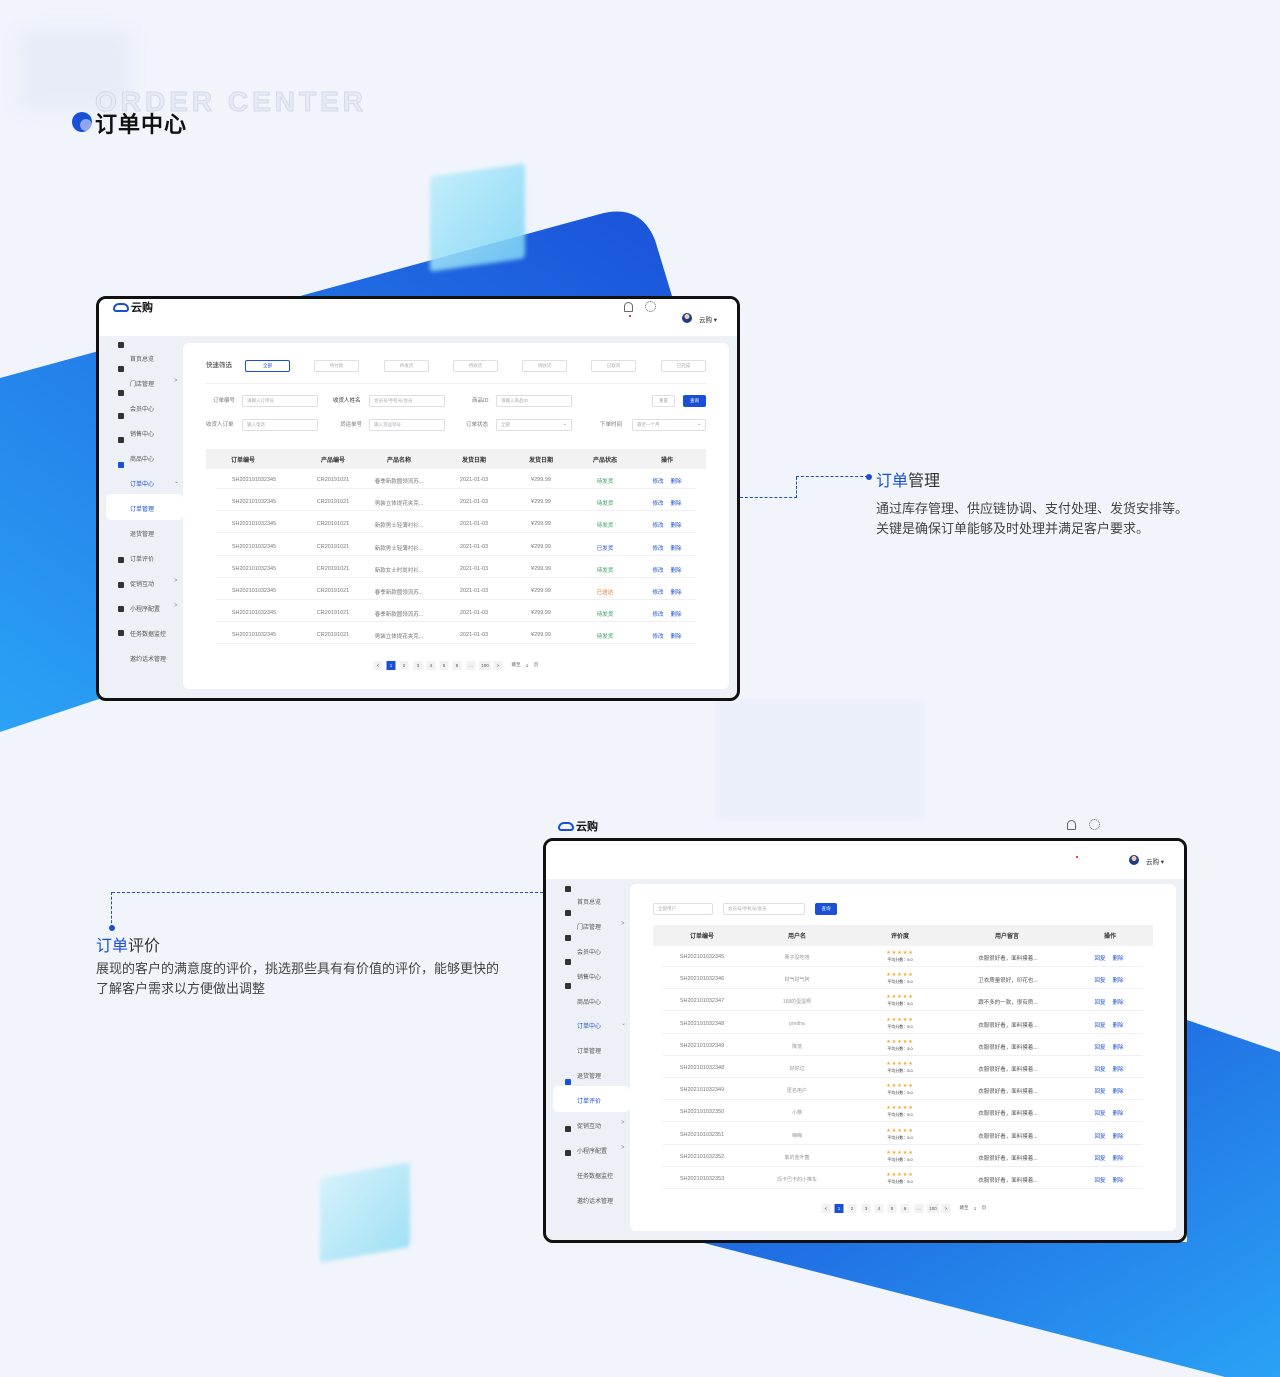 The width and height of the screenshot is (1280, 1377). I want to click on waybill-input: 输入货运单号, so click(407, 425).